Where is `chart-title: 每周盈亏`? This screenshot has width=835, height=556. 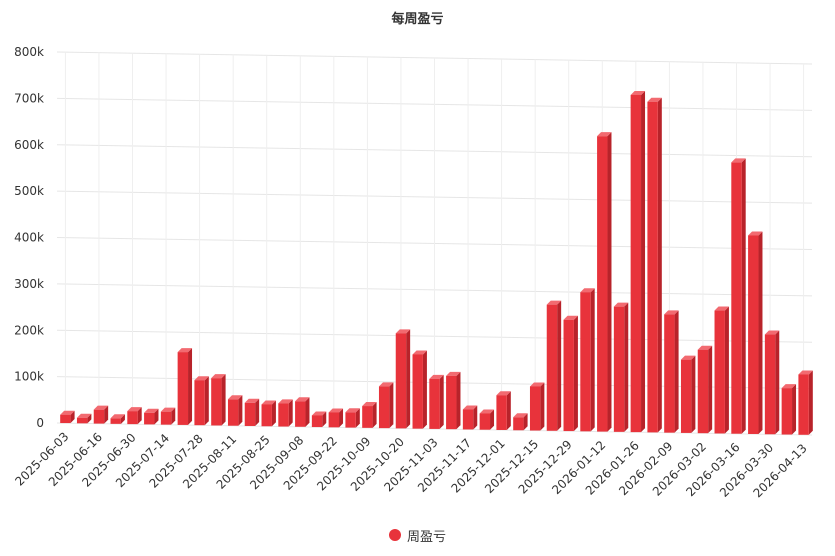
chart-title: 每周盈亏 is located at coordinates (417, 19).